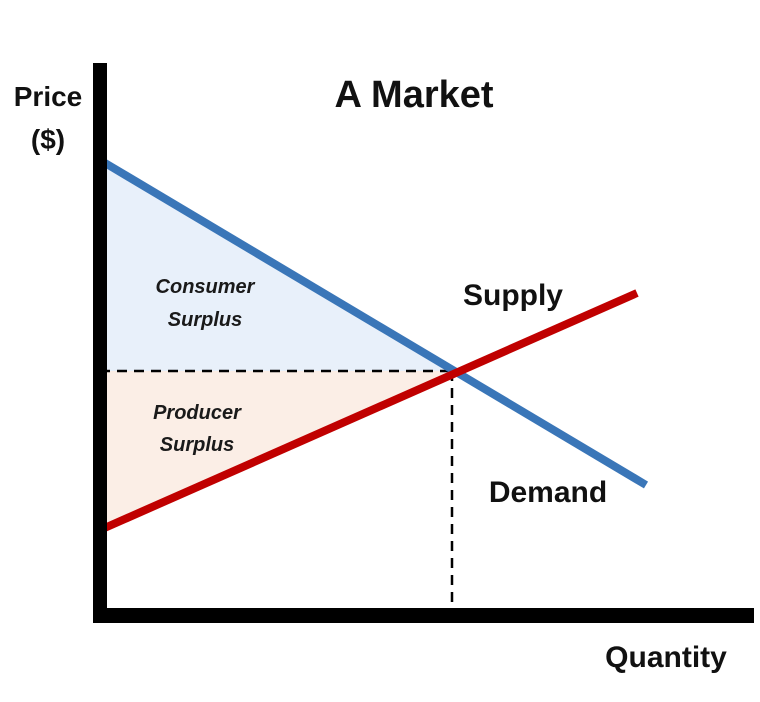 The height and width of the screenshot is (702, 760). Describe the element at coordinates (48, 96) in the screenshot. I see `y-axis-label-line1: Price` at that location.